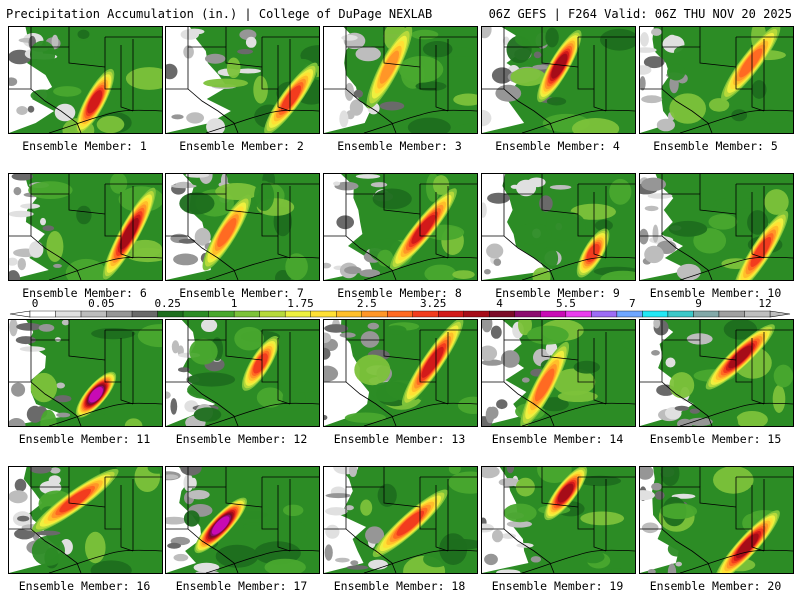  I want to click on member-label: Ensemble Member: 18, so click(399, 586).